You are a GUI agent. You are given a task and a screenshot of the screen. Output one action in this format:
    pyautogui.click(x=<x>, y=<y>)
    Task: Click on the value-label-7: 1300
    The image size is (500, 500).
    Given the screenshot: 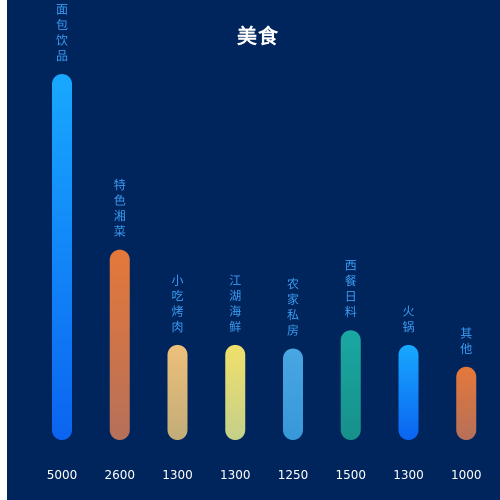 What is the action you would take?
    pyautogui.click(x=408, y=475)
    